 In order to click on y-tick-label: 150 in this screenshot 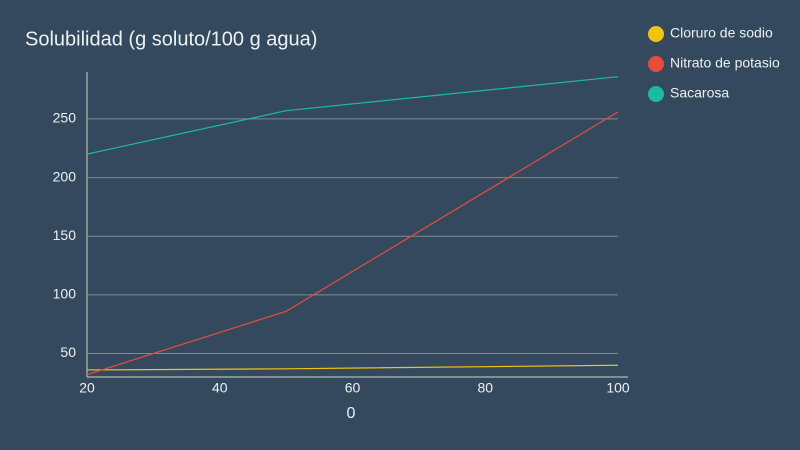, I will do `click(65, 235)`.